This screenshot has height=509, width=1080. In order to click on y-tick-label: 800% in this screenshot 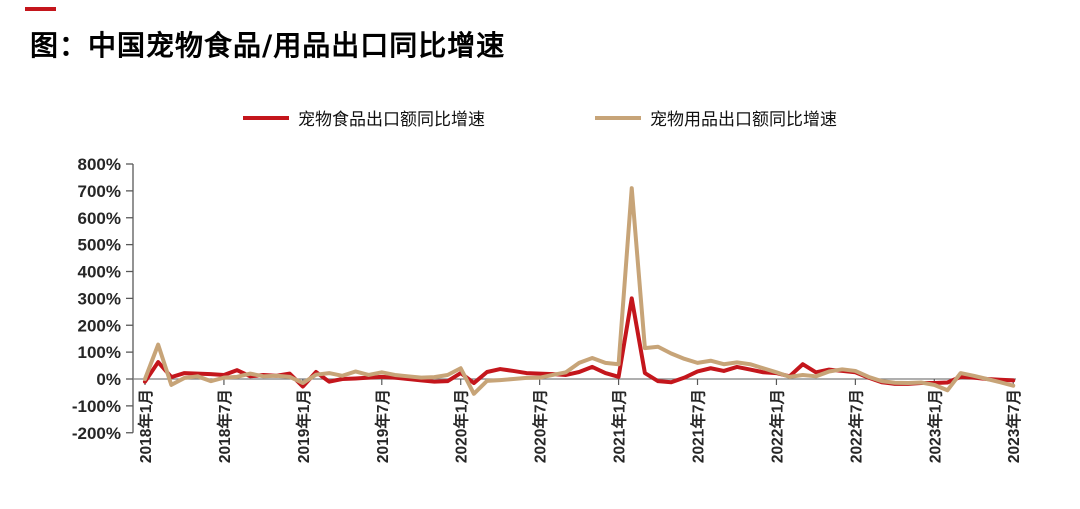, I will do `click(99, 164)`.